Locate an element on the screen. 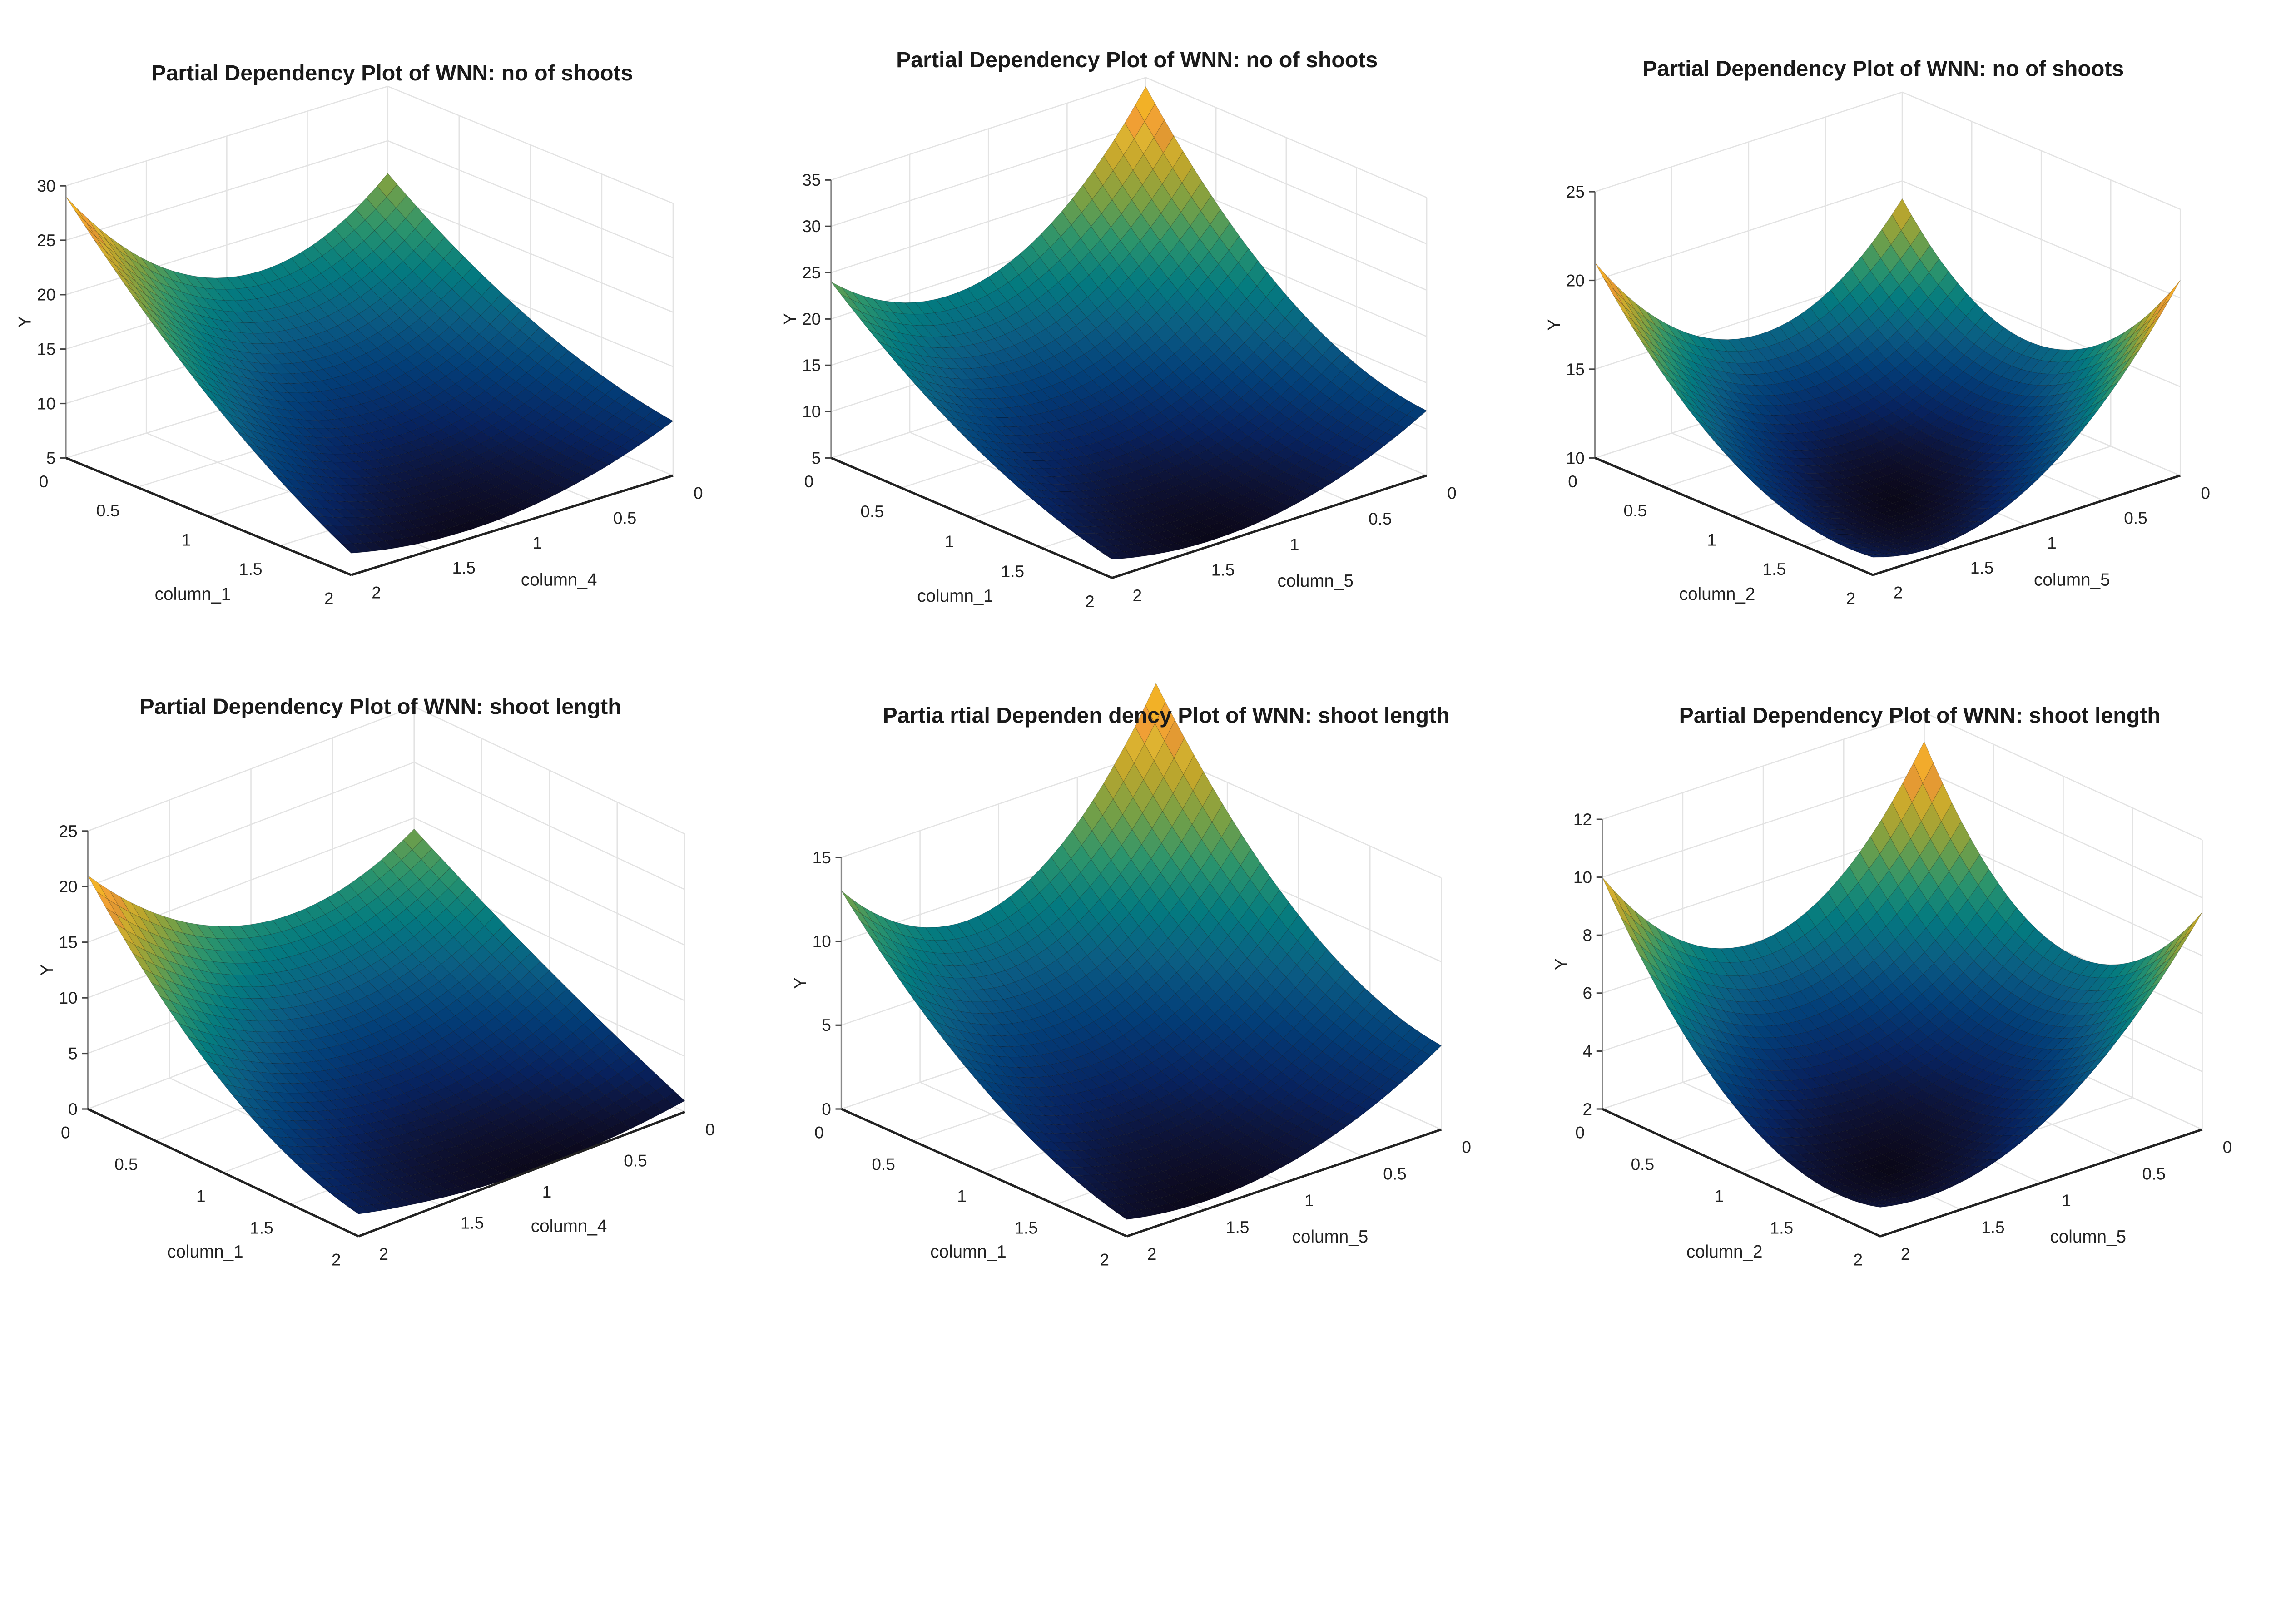 This screenshot has height=1624, width=2271. z-tick-label: 35 is located at coordinates (811, 179).